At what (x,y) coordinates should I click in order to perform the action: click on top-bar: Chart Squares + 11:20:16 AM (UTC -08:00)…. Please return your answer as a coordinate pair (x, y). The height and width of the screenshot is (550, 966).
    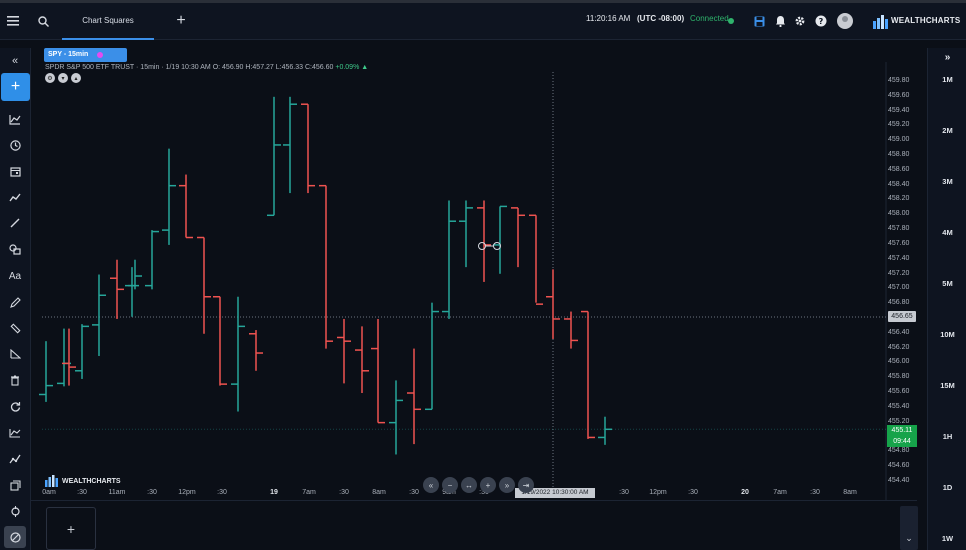
    Looking at the image, I should click on (483, 20).